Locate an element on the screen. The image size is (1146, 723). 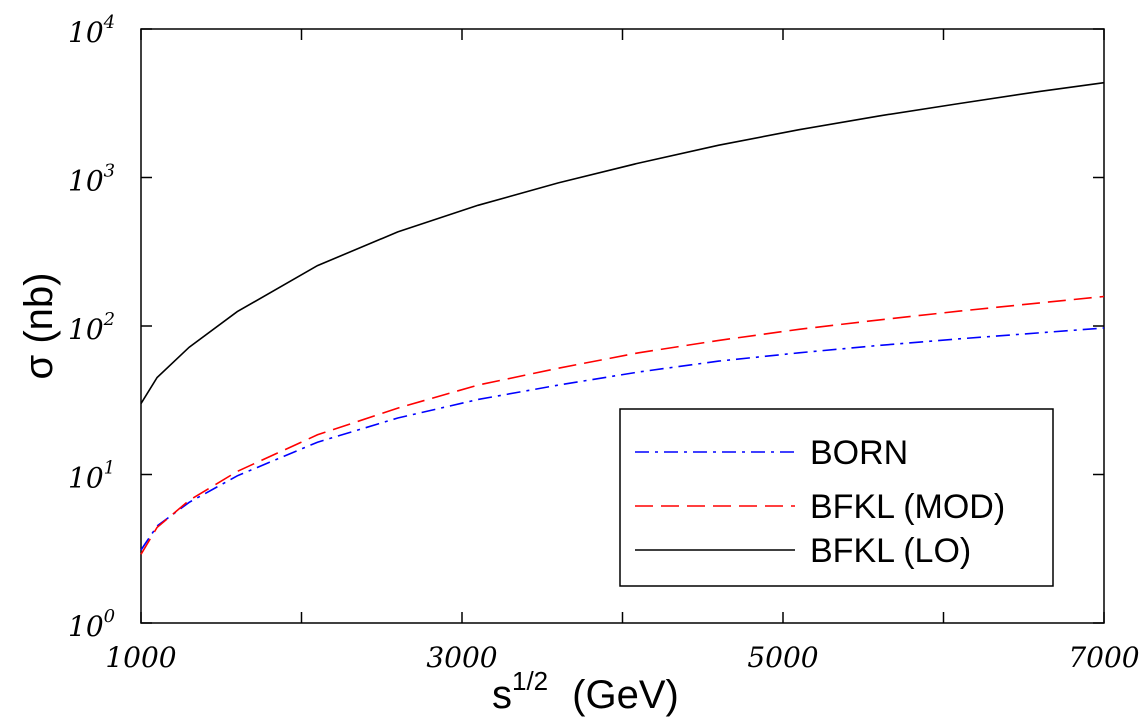
x-axis-label-superscript: 1/2 is located at coordinates (530, 681).